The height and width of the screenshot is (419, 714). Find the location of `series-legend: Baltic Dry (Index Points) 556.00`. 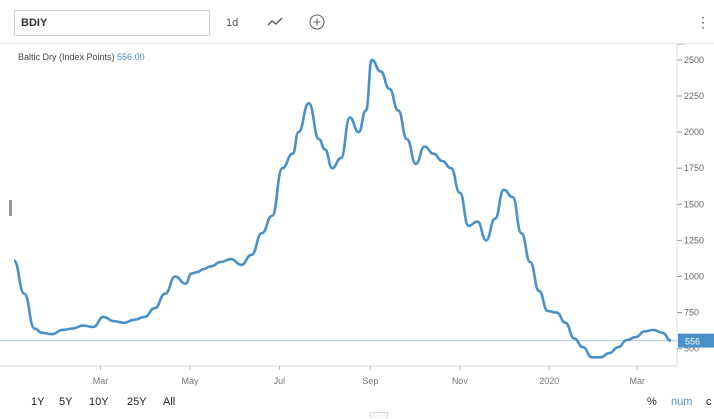

series-legend: Baltic Dry (Index Points) 556.00 is located at coordinates (81, 57).